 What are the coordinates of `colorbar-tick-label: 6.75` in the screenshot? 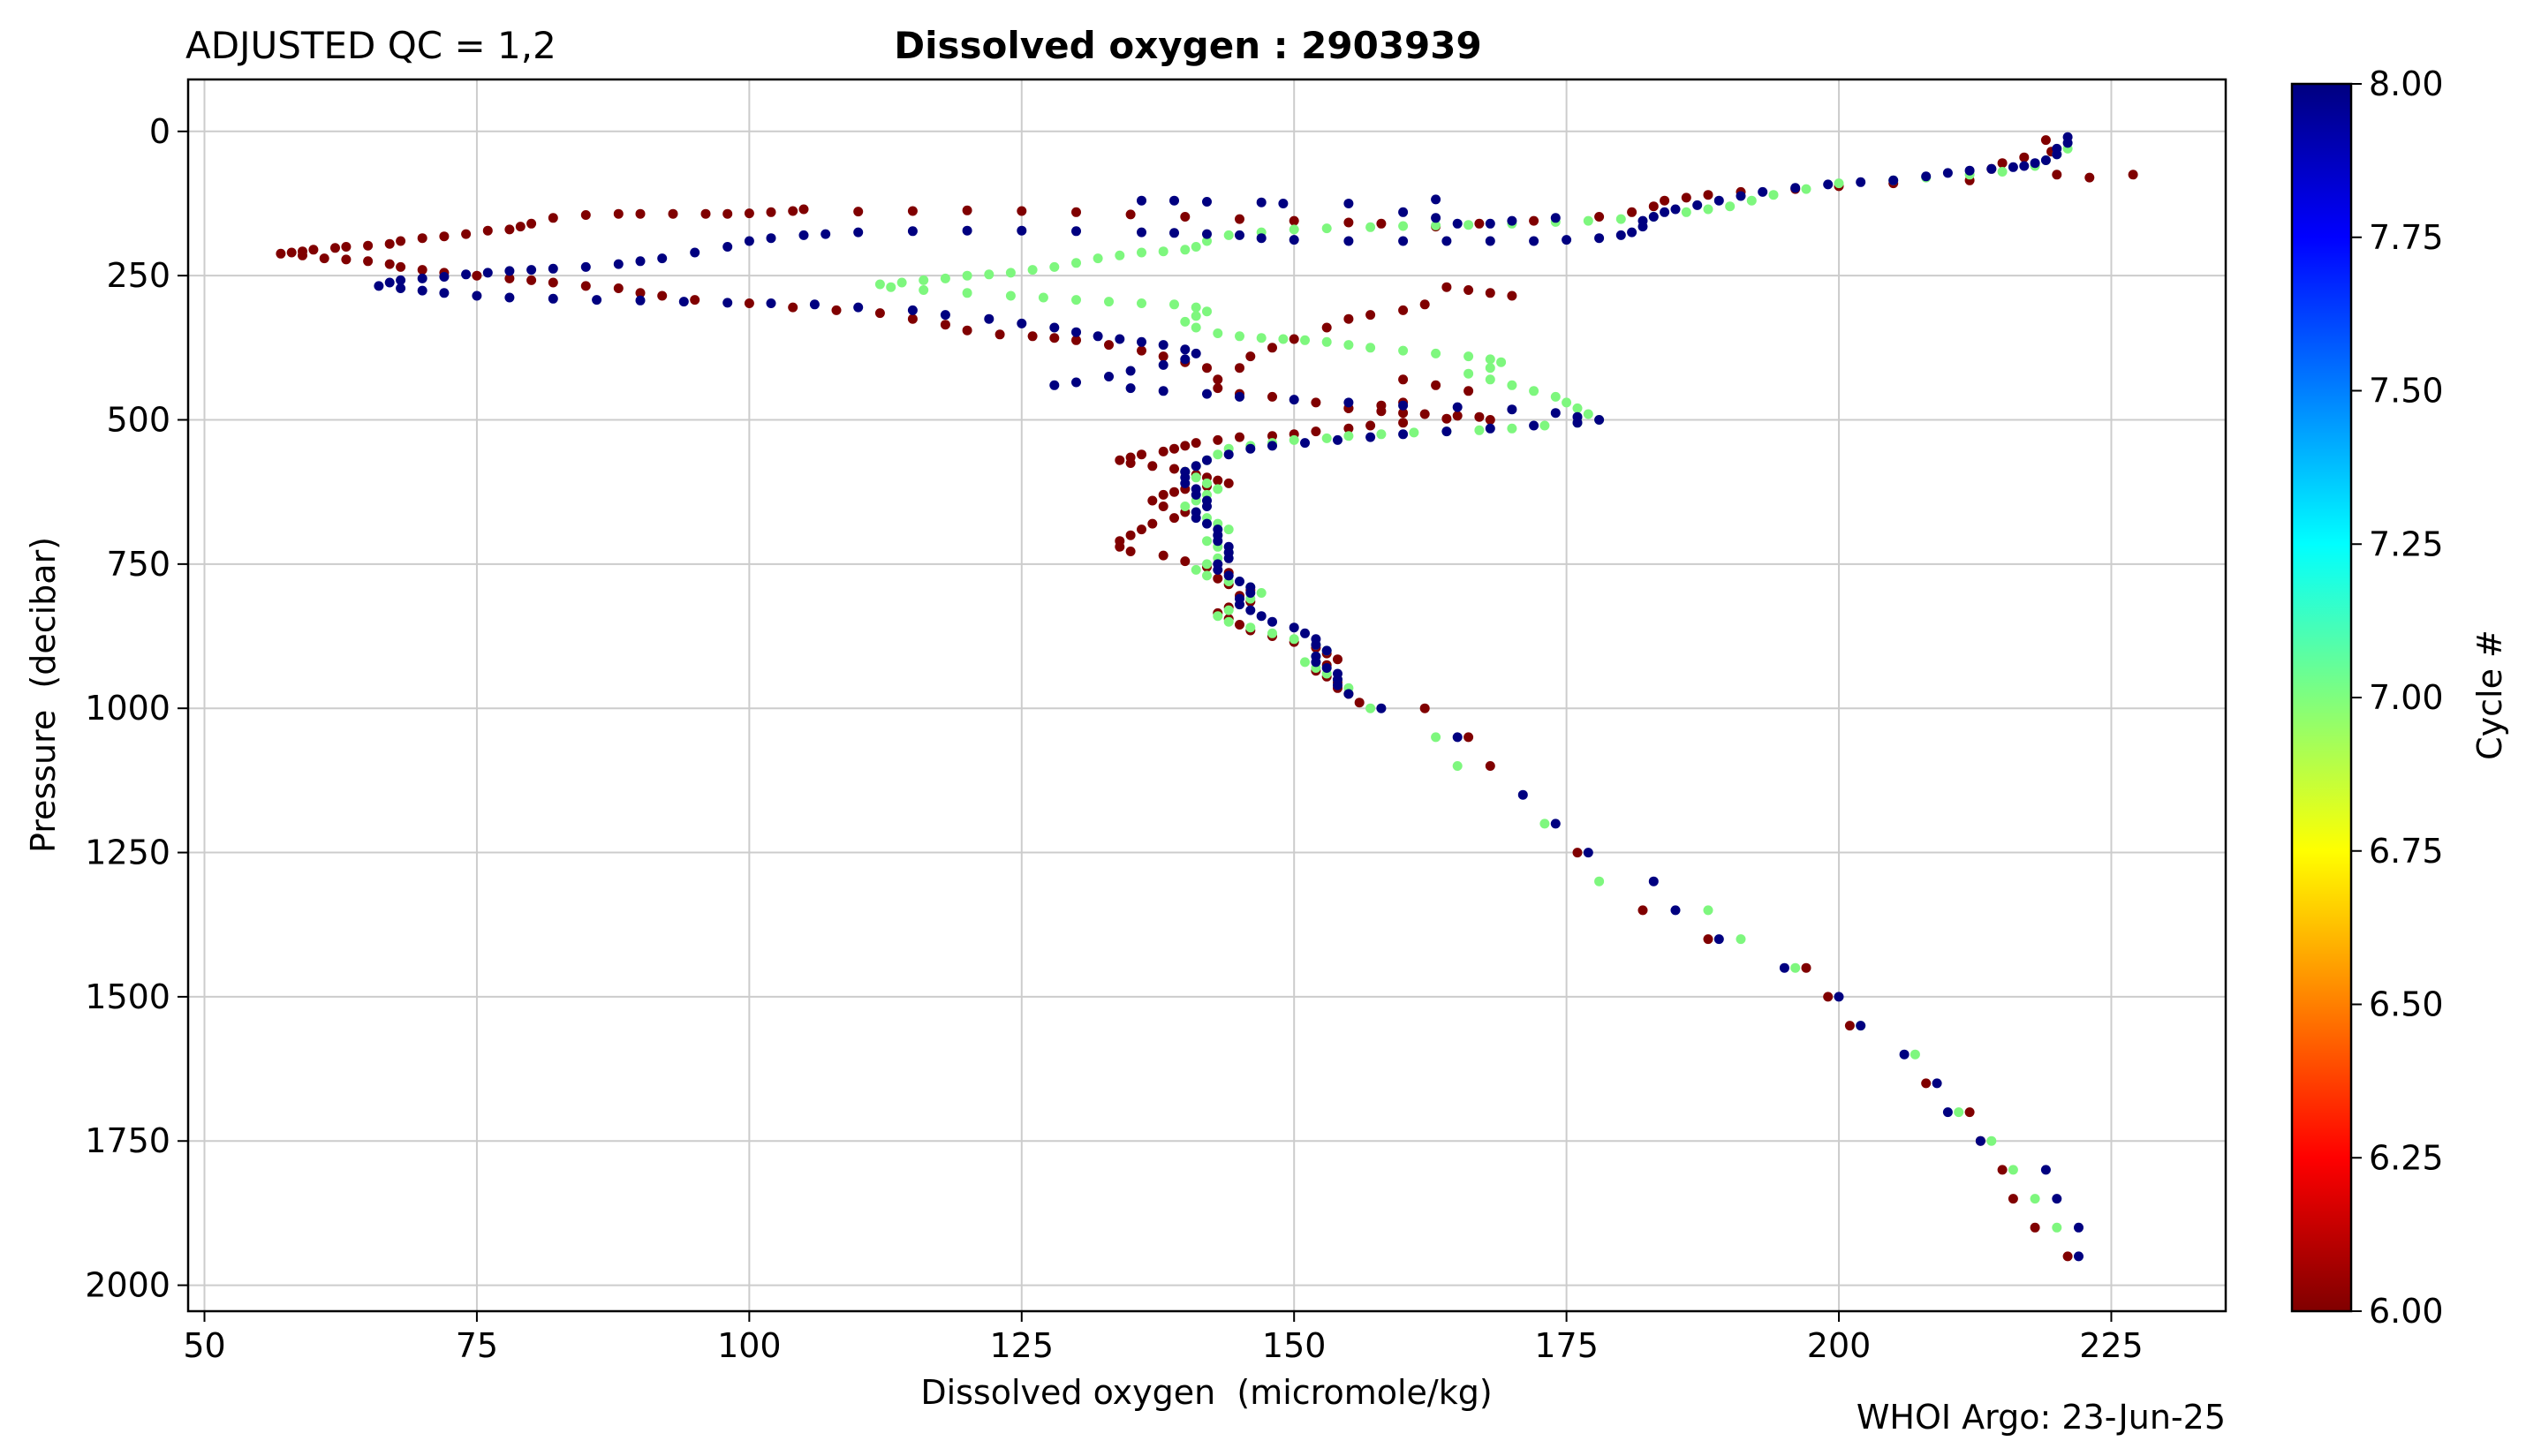 It's located at (2406, 851).